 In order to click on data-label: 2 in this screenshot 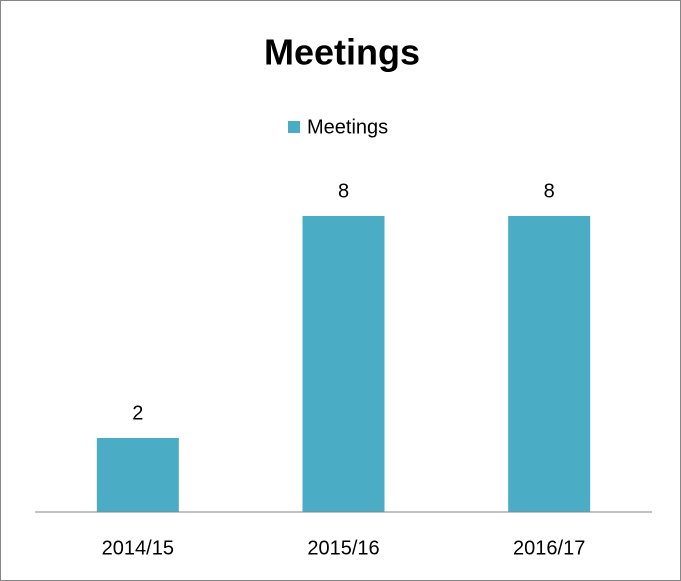, I will do `click(137, 413)`.